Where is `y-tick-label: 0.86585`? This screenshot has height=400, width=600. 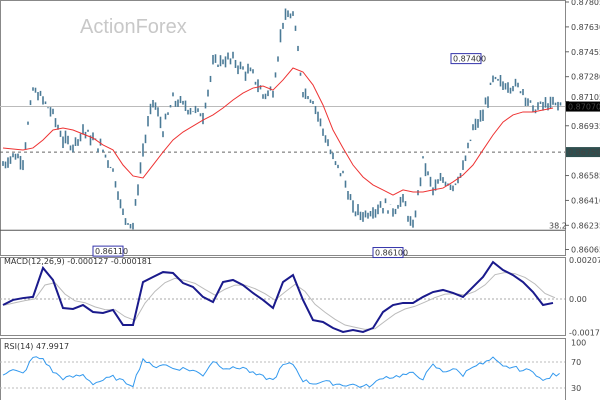 y-tick-label: 0.86585 is located at coordinates (585, 176).